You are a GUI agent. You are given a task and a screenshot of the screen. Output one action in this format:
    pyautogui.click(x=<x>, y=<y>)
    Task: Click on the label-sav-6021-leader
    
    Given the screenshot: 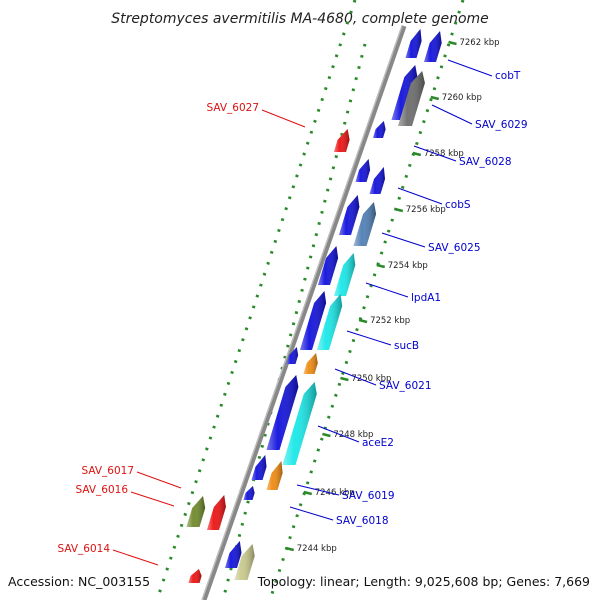 What is the action you would take?
    pyautogui.click(x=355, y=377)
    